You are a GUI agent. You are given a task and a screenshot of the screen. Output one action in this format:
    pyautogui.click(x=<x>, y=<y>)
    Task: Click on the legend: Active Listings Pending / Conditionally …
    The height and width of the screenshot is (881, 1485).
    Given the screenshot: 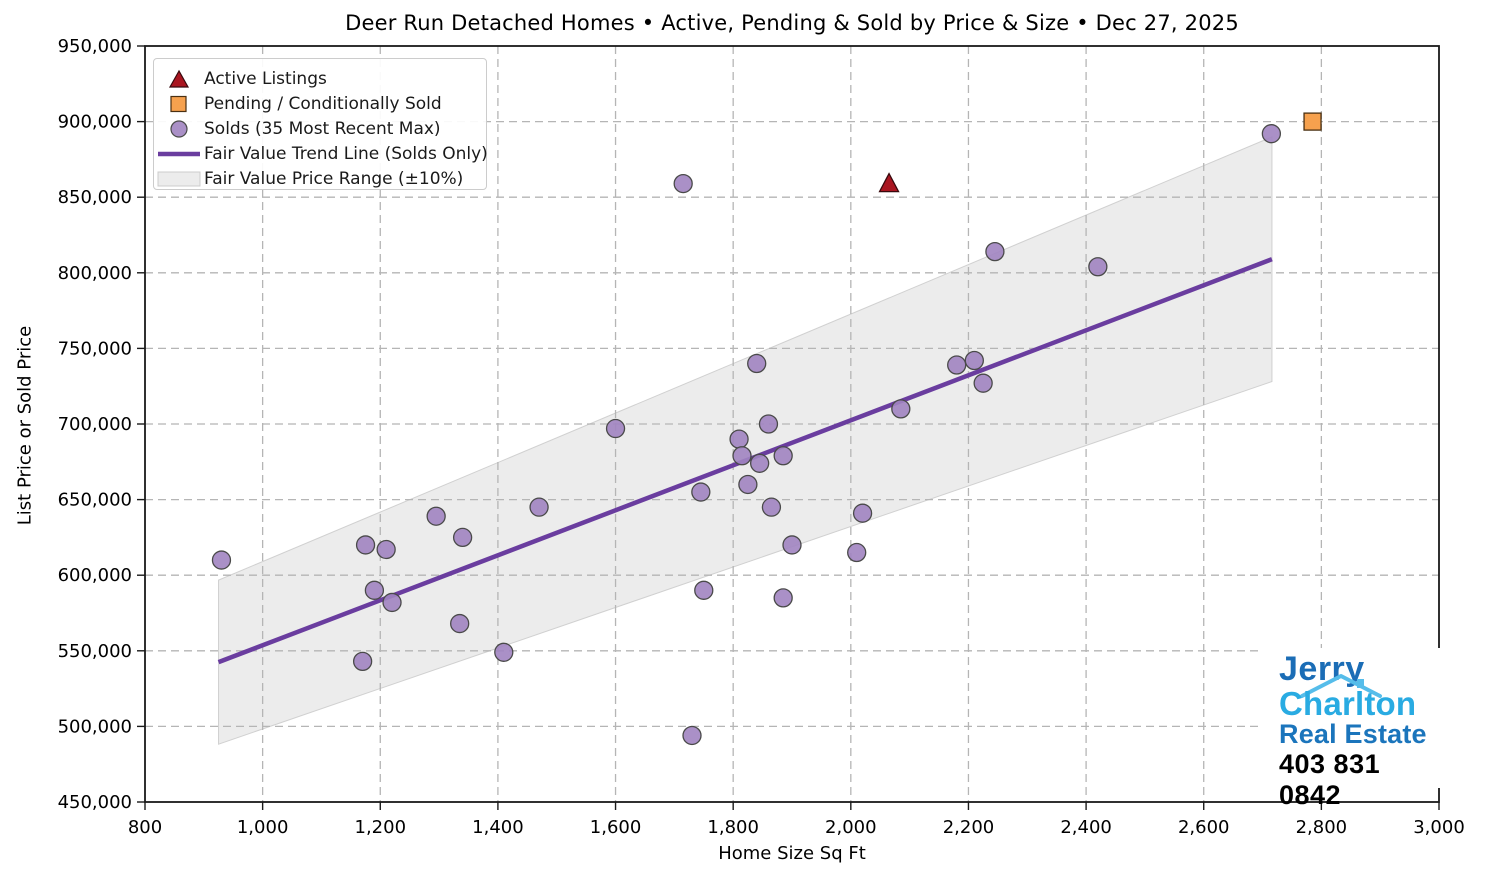 What is the action you would take?
    pyautogui.click(x=320, y=124)
    